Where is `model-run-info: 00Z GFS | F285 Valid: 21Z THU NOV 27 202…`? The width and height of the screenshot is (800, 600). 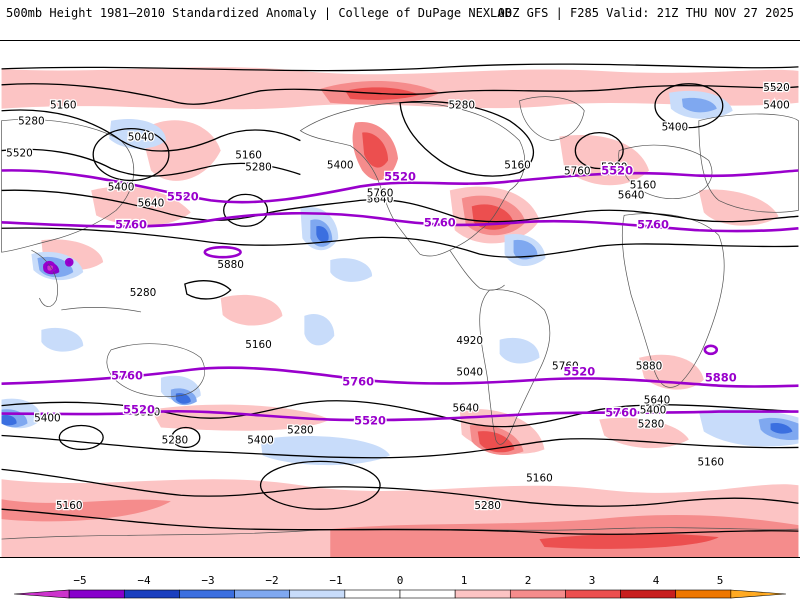 model-run-info: 00Z GFS | F285 Valid: 21Z THU NOV 27 202… is located at coordinates (645, 13).